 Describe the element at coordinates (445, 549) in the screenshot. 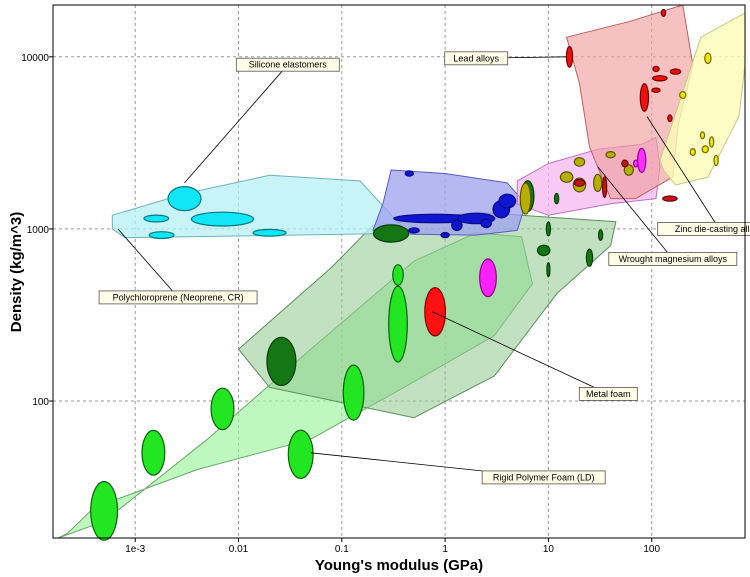

I see `x-tick-label: 1` at that location.